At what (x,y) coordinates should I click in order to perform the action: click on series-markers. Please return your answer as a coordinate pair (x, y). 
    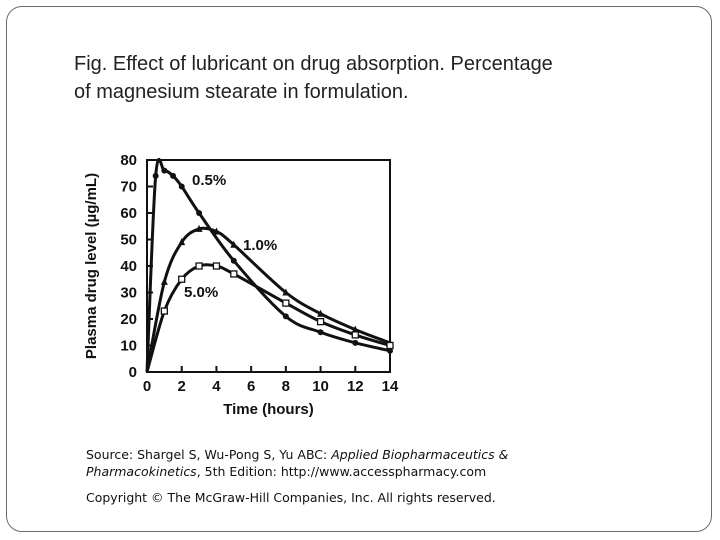
    Looking at the image, I should click on (273, 260).